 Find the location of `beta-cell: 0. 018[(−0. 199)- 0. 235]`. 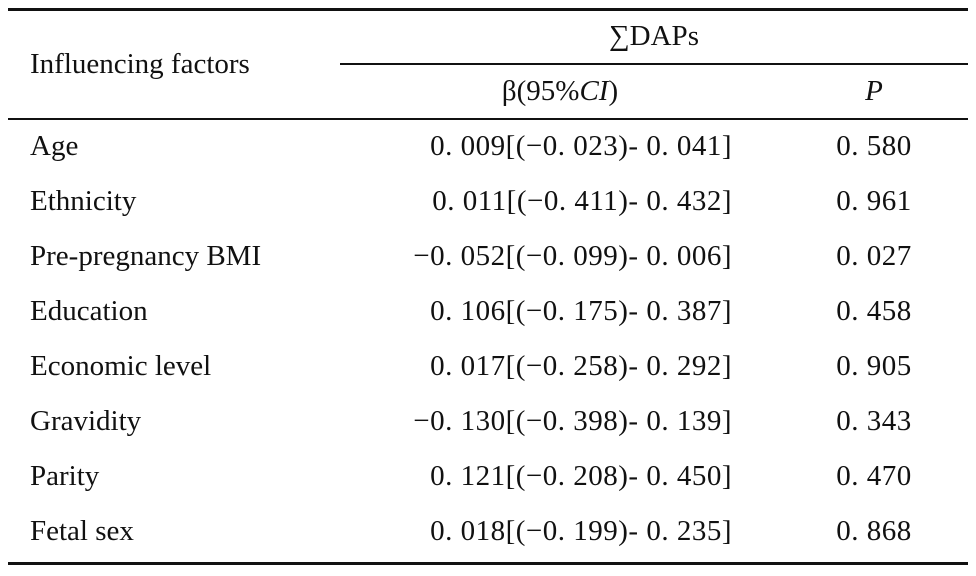

beta-cell: 0. 018[(−0. 199)- 0. 235] is located at coordinates (581, 531).